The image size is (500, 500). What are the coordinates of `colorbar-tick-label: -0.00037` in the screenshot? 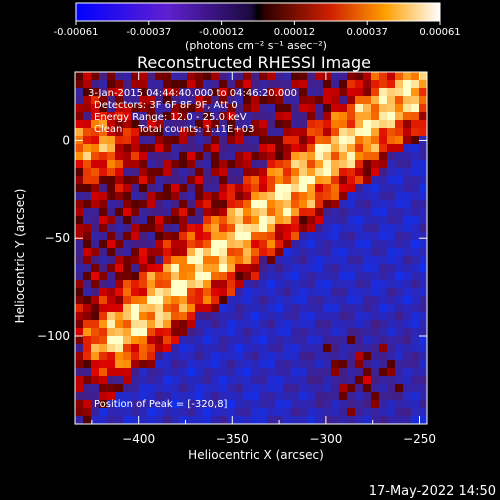 It's located at (148, 32).